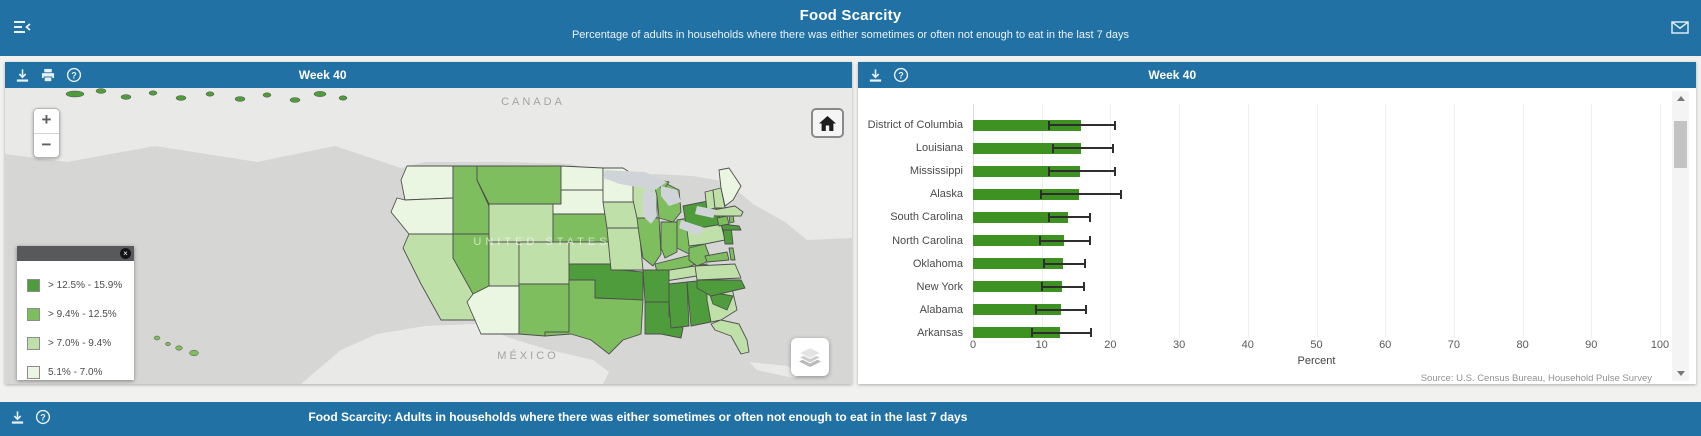 This screenshot has height=436, width=1701. I want to click on bar-alabama, so click(1017, 310).